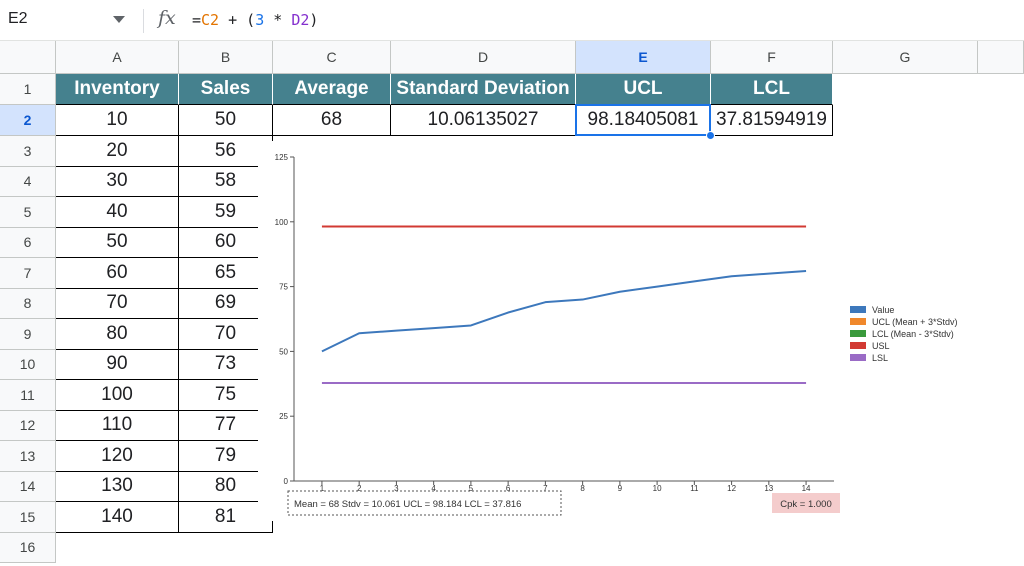 The width and height of the screenshot is (1024, 566). What do you see at coordinates (28, 456) in the screenshot?
I see `row-header-13: 13` at bounding box center [28, 456].